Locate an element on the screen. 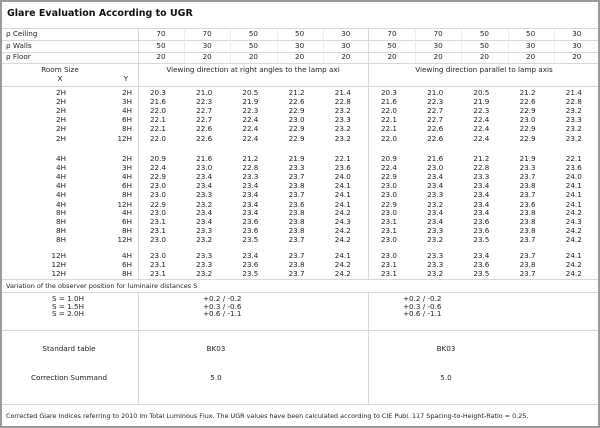 This screenshot has height=428, width=600. ugr-value: 22.6 is located at coordinates (296, 102).